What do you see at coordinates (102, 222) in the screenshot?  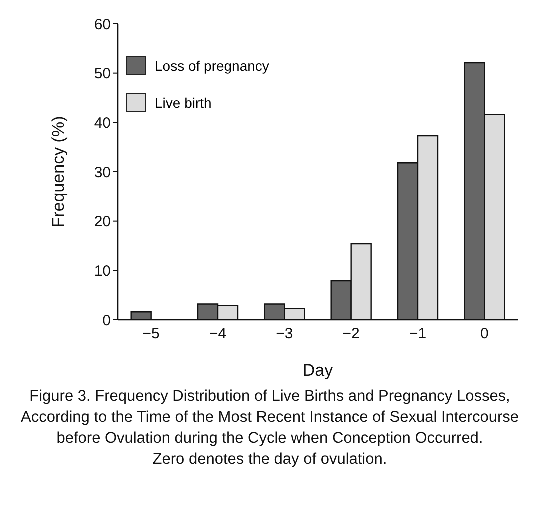 I see `y-tick-label: 20` at bounding box center [102, 222].